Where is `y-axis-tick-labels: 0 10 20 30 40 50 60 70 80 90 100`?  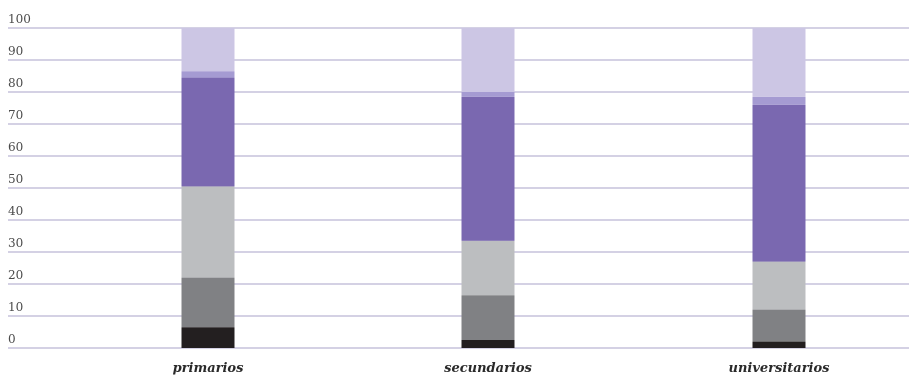
y-axis-tick-labels: 0 10 20 30 40 50 60 70 80 90 100 is located at coordinates (19, 179).